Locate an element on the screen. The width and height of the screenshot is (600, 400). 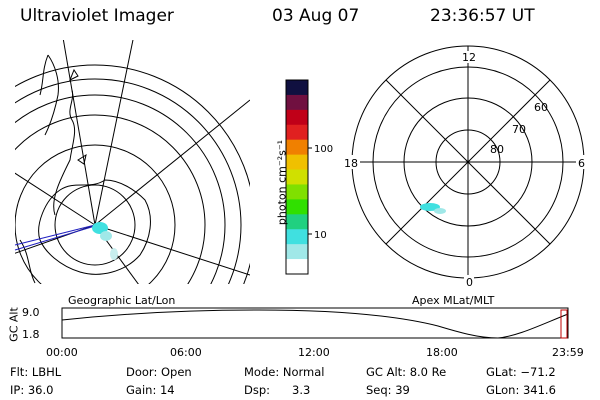
altitude-plot is located at coordinates (315, 323).